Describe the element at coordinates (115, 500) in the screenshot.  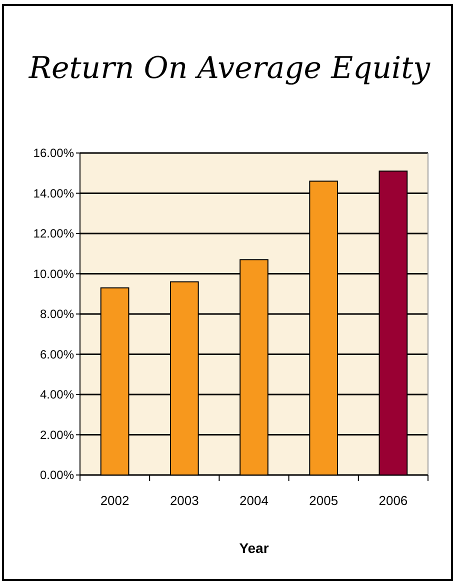
I see `x-tick-label: 2002` at that location.